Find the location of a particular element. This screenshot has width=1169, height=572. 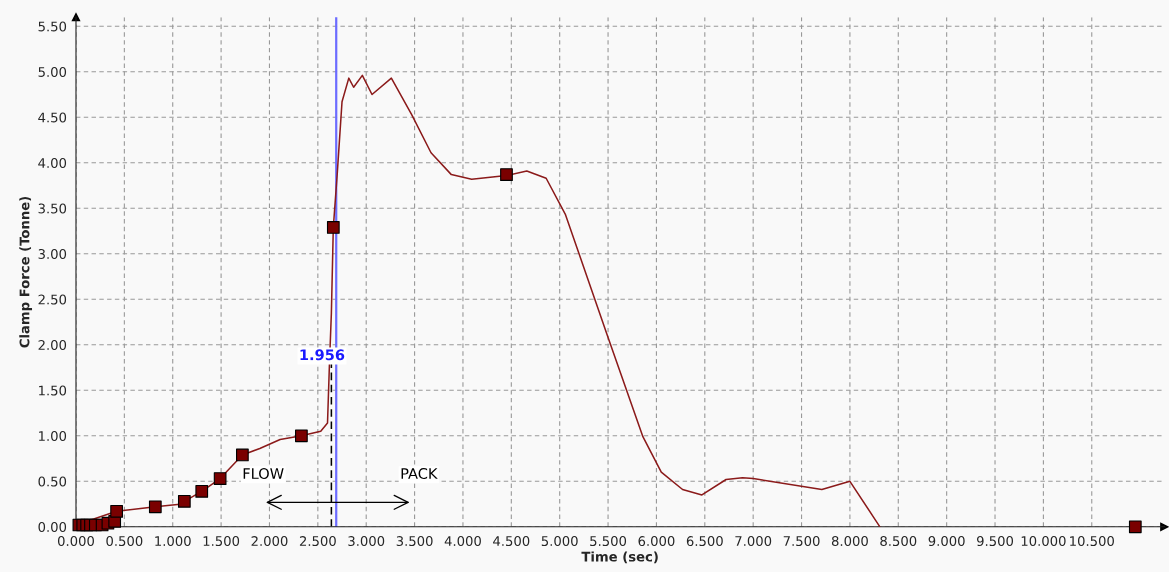

x-tick-label: 4.000 is located at coordinates (462, 541).